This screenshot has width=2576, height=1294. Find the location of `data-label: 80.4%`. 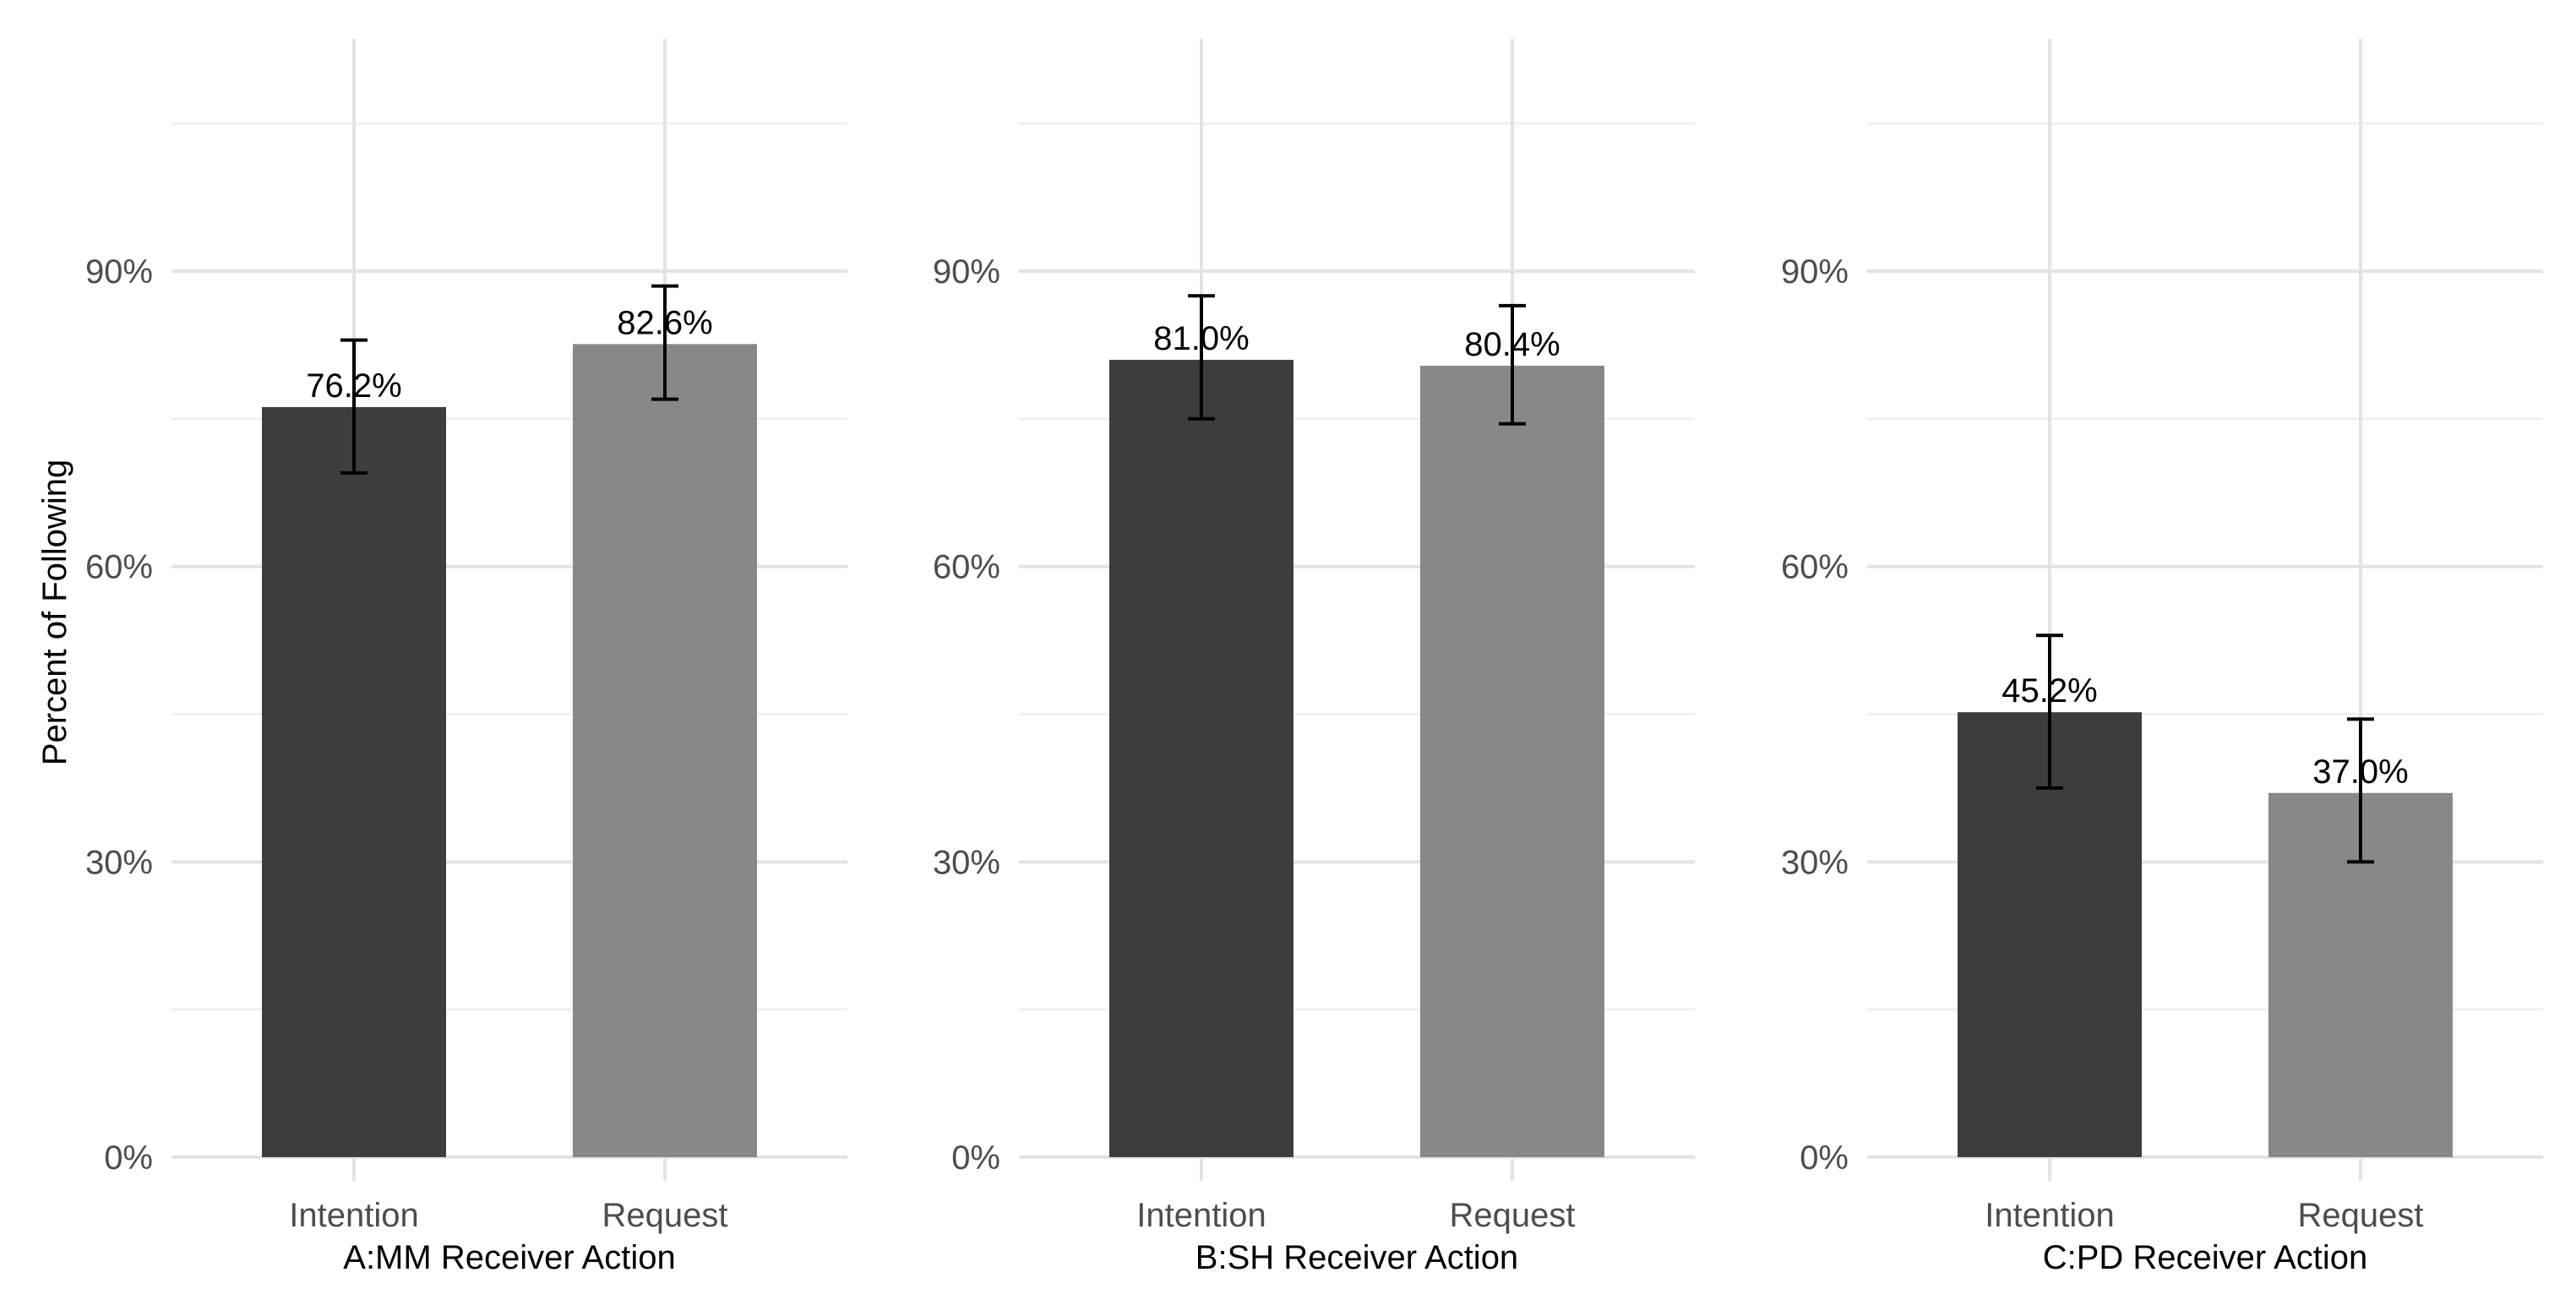

data-label: 80.4% is located at coordinates (1512, 344).